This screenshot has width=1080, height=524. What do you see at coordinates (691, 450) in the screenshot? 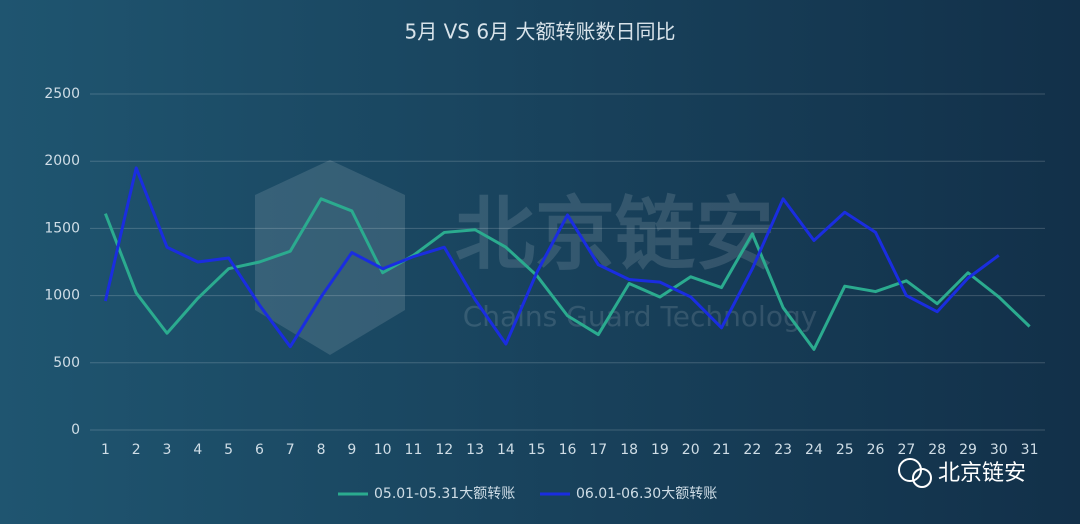
I see `x-tick-label: 20` at bounding box center [691, 450].